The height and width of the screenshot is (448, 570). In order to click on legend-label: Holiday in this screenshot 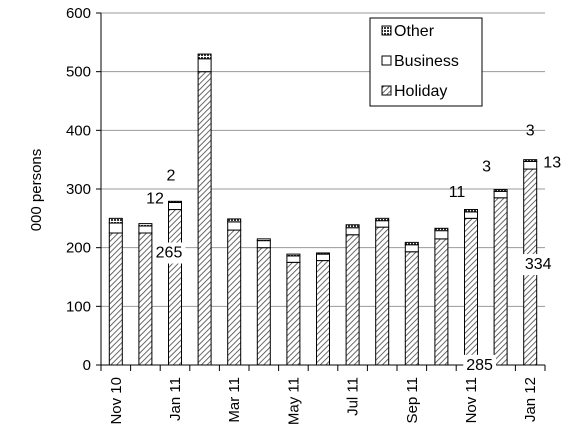, I will do `click(420, 91)`.